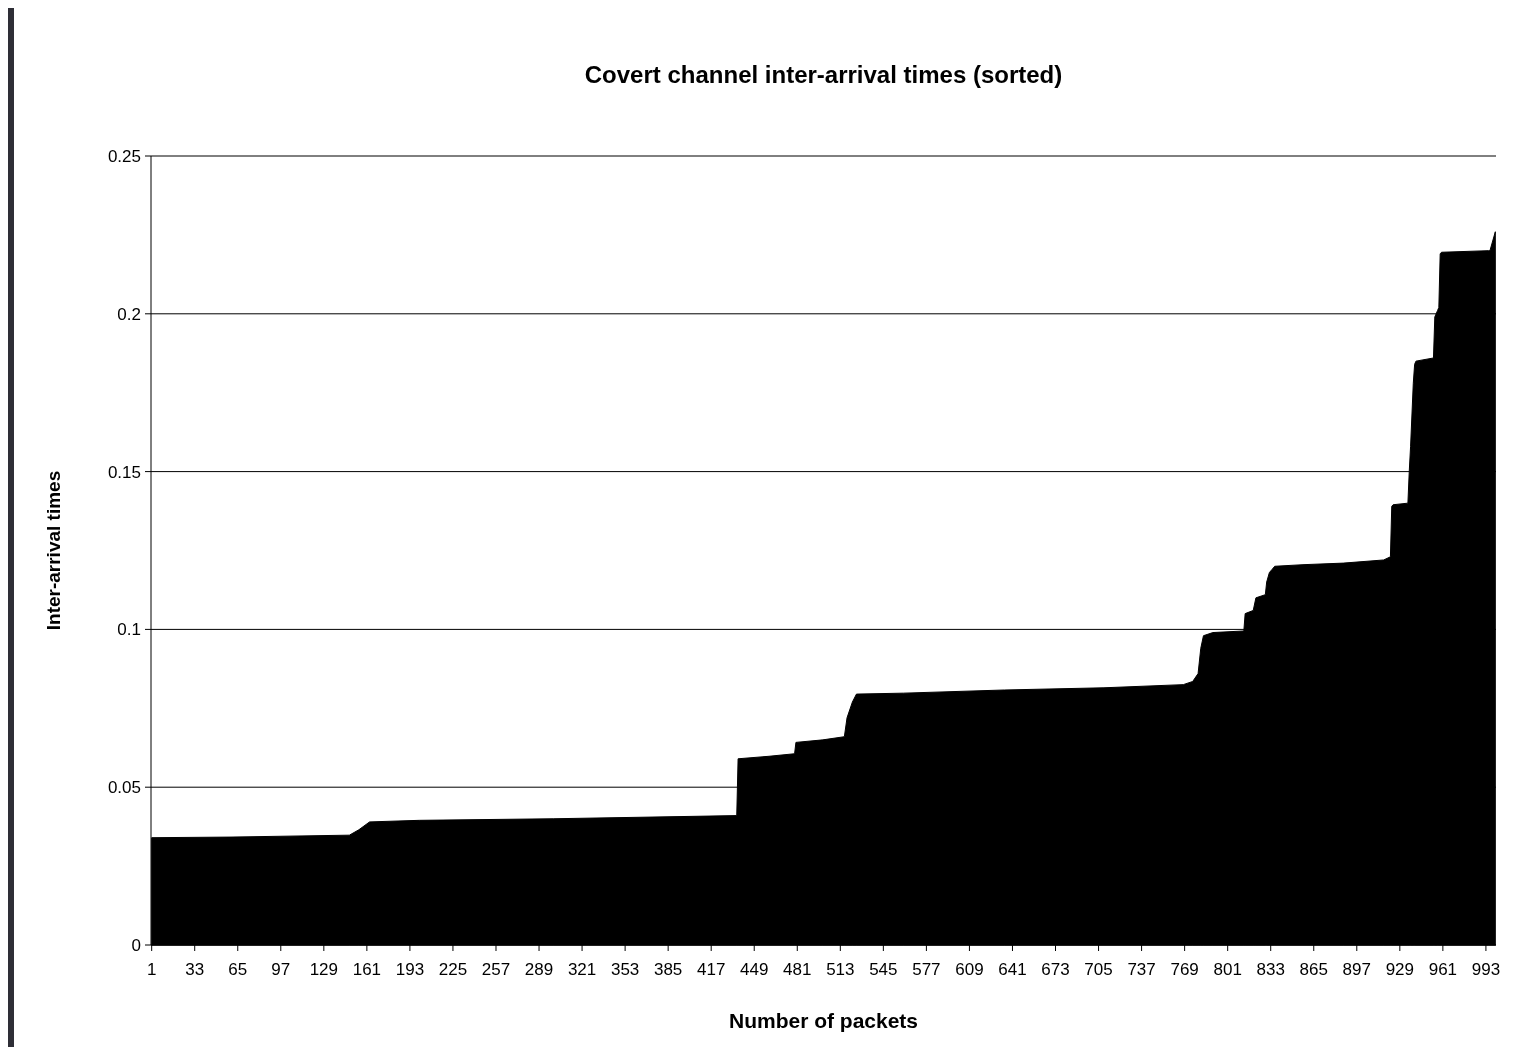 Image resolution: width=1515 pixels, height=1047 pixels. I want to click on x-tick-label: 993, so click(1486, 969).